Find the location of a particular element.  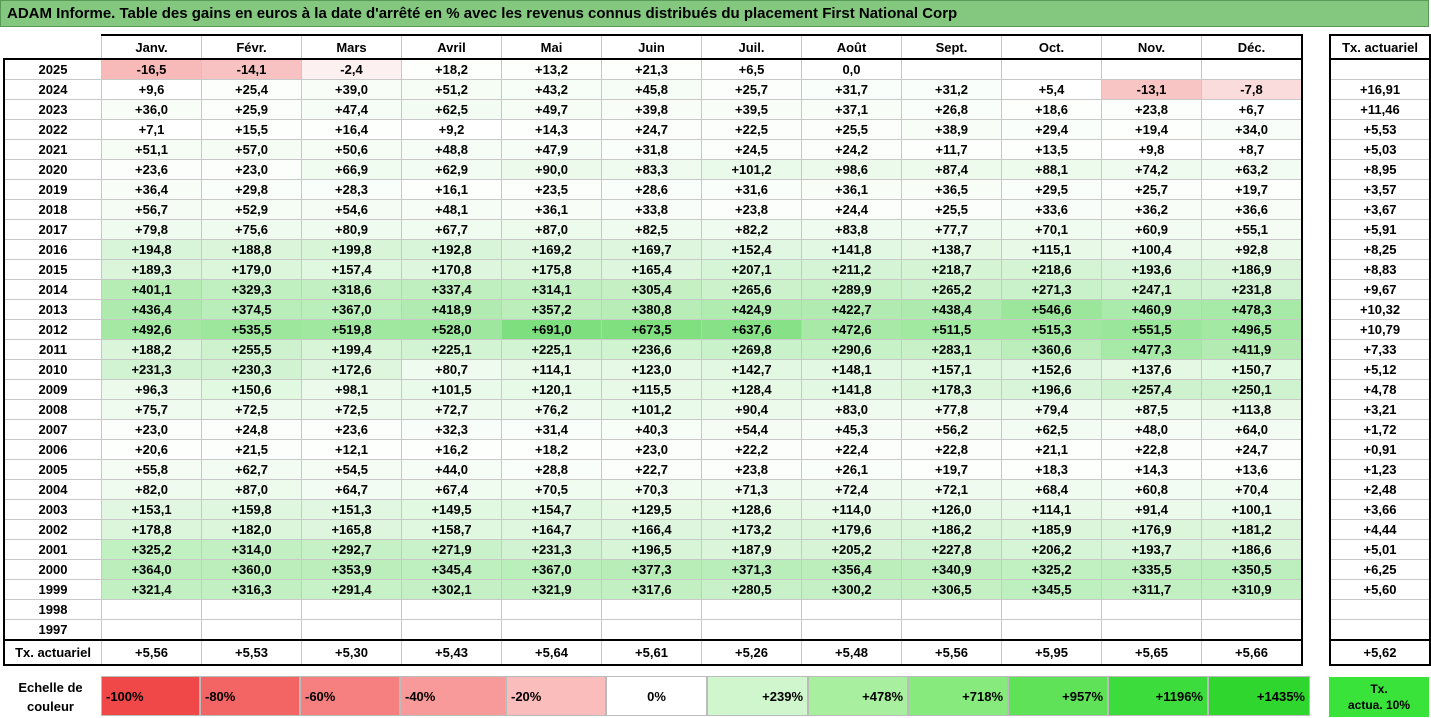

year-label: 2001 is located at coordinates (52, 549).